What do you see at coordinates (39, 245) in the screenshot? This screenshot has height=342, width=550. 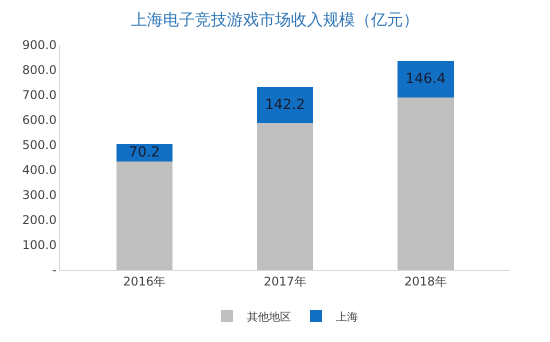 I see `y-tick-label: 100.0` at bounding box center [39, 245].